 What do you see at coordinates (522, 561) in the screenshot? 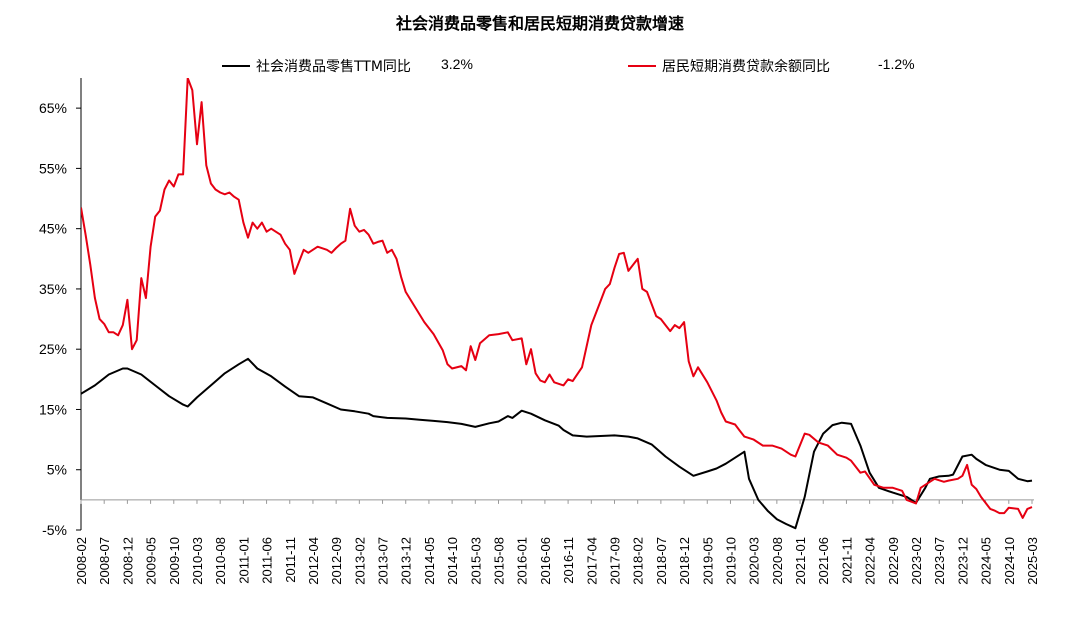
I see `x-tick-label: 2016-01` at bounding box center [522, 561].